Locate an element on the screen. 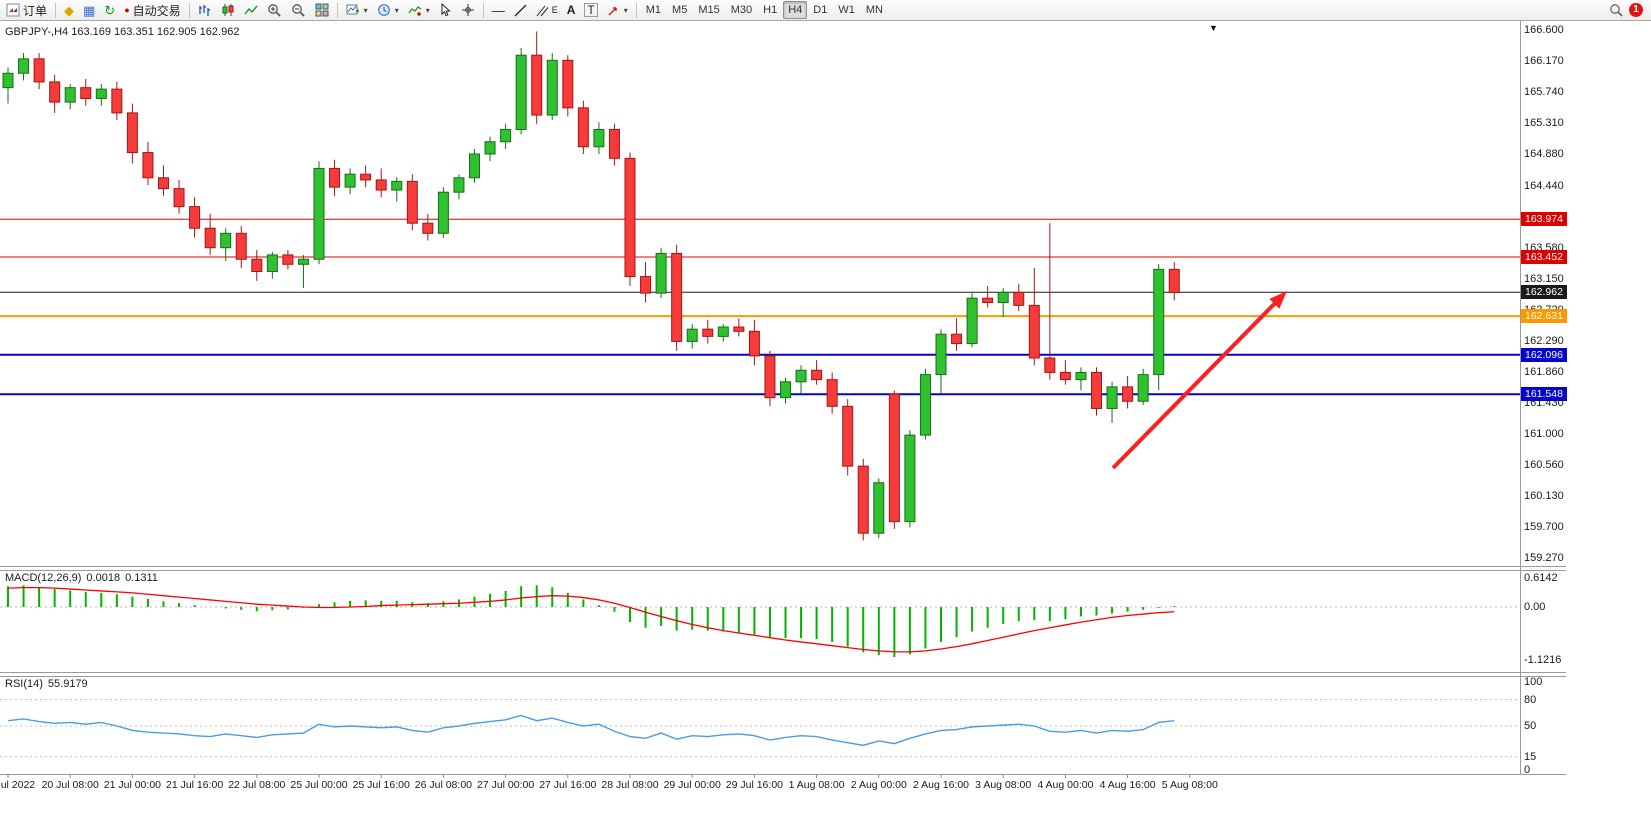 This screenshot has width=1651, height=836. horizontal-line-tool-button: — is located at coordinates (498, 10).